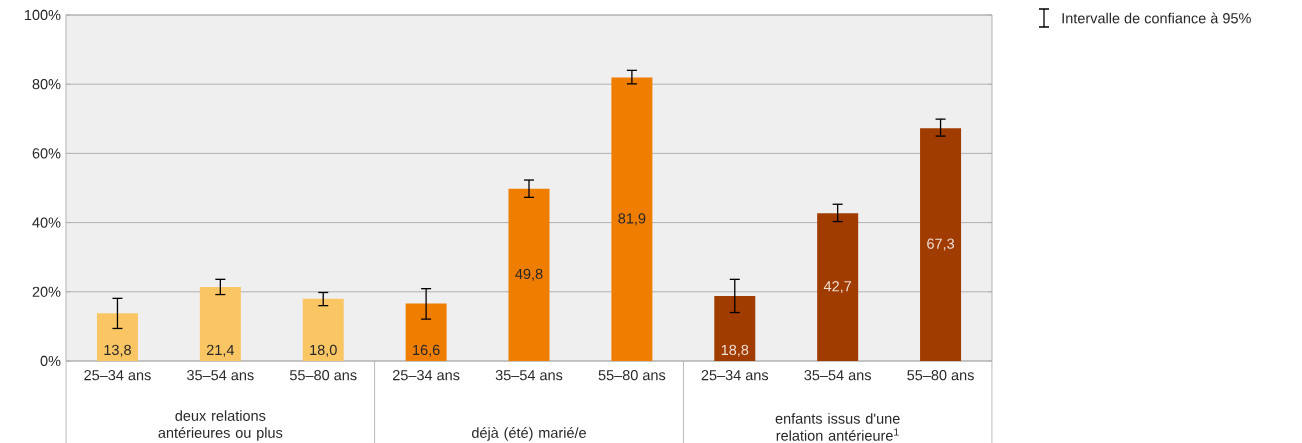  I want to click on data-label: 81,9, so click(632, 219).